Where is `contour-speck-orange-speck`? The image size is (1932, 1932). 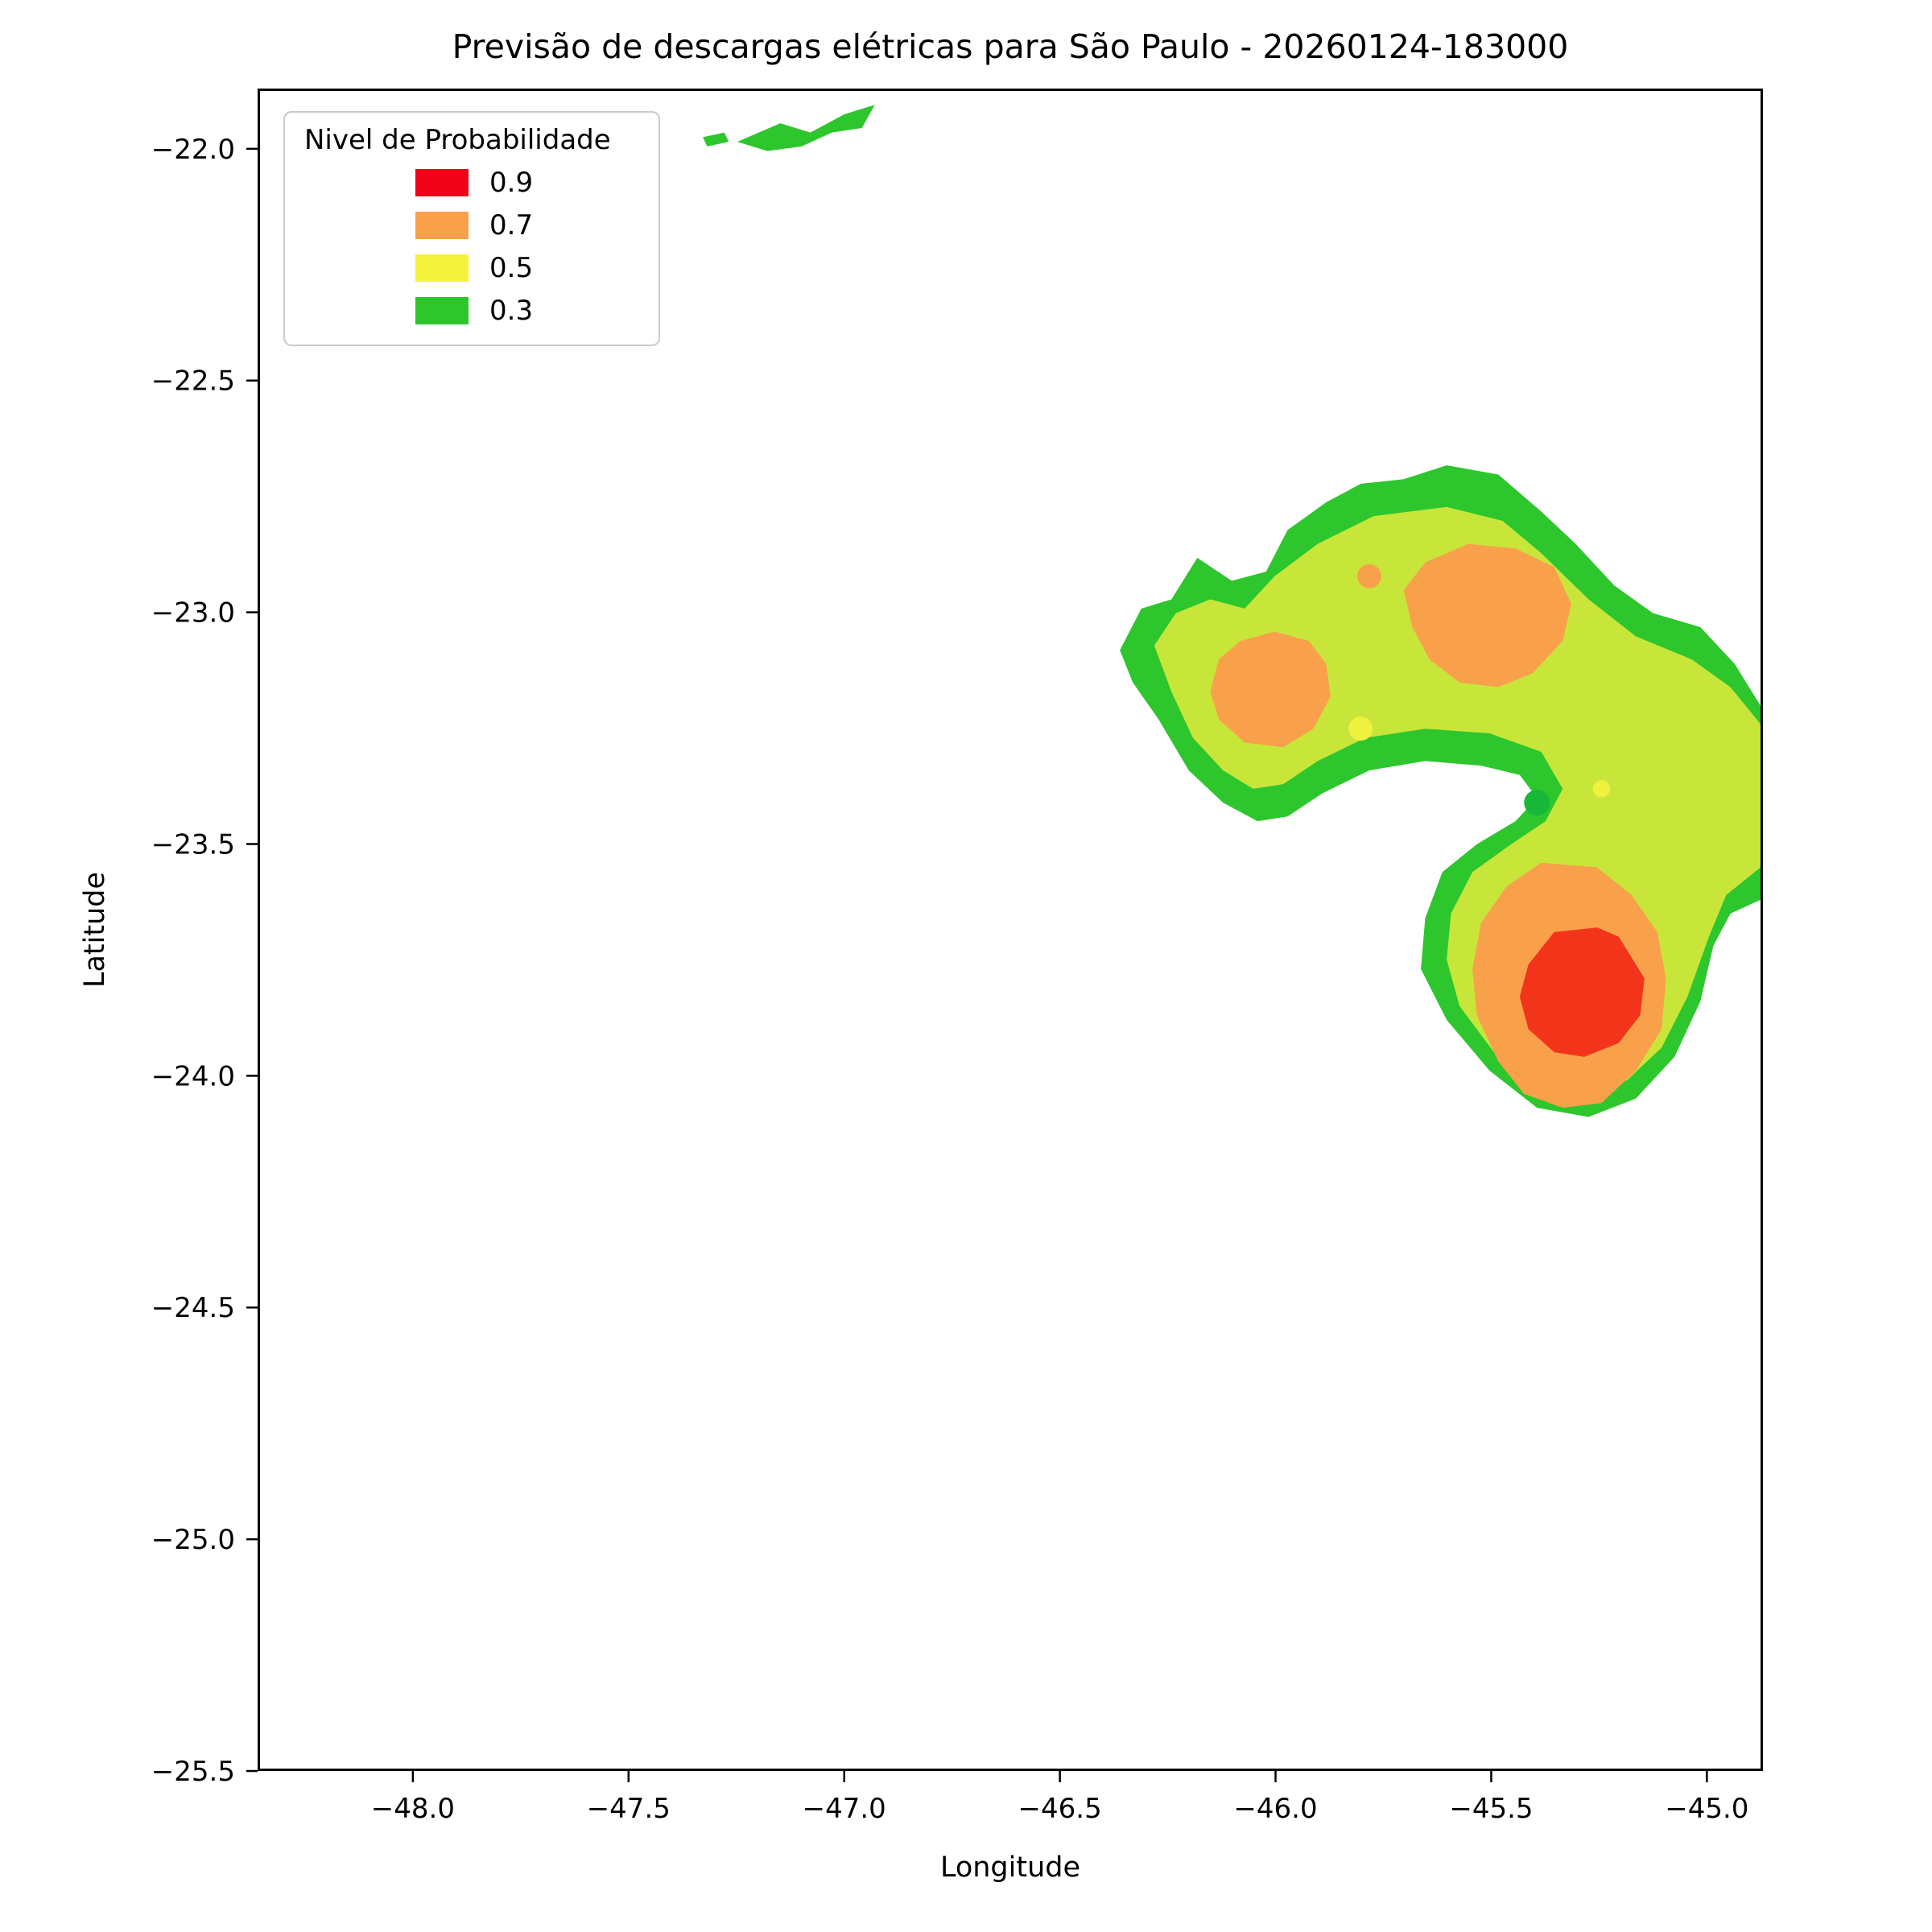 contour-speck-orange-speck is located at coordinates (1369, 576).